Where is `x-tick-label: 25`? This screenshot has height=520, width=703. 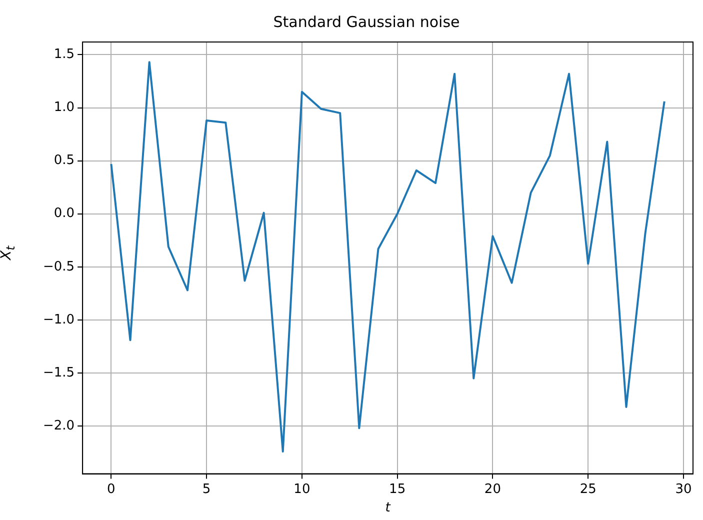 x-tick-label: 25 is located at coordinates (588, 489).